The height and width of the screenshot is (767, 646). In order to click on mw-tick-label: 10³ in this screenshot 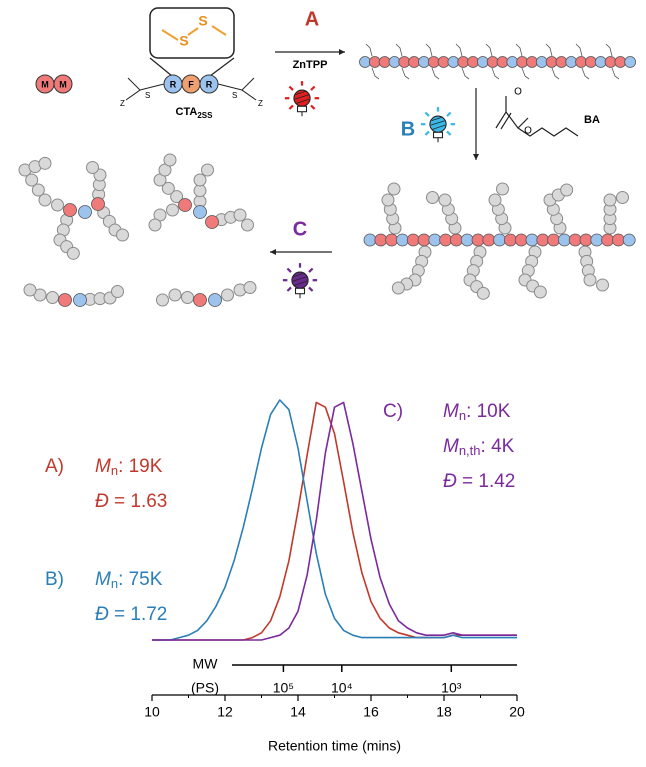, I will do `click(451, 688)`.